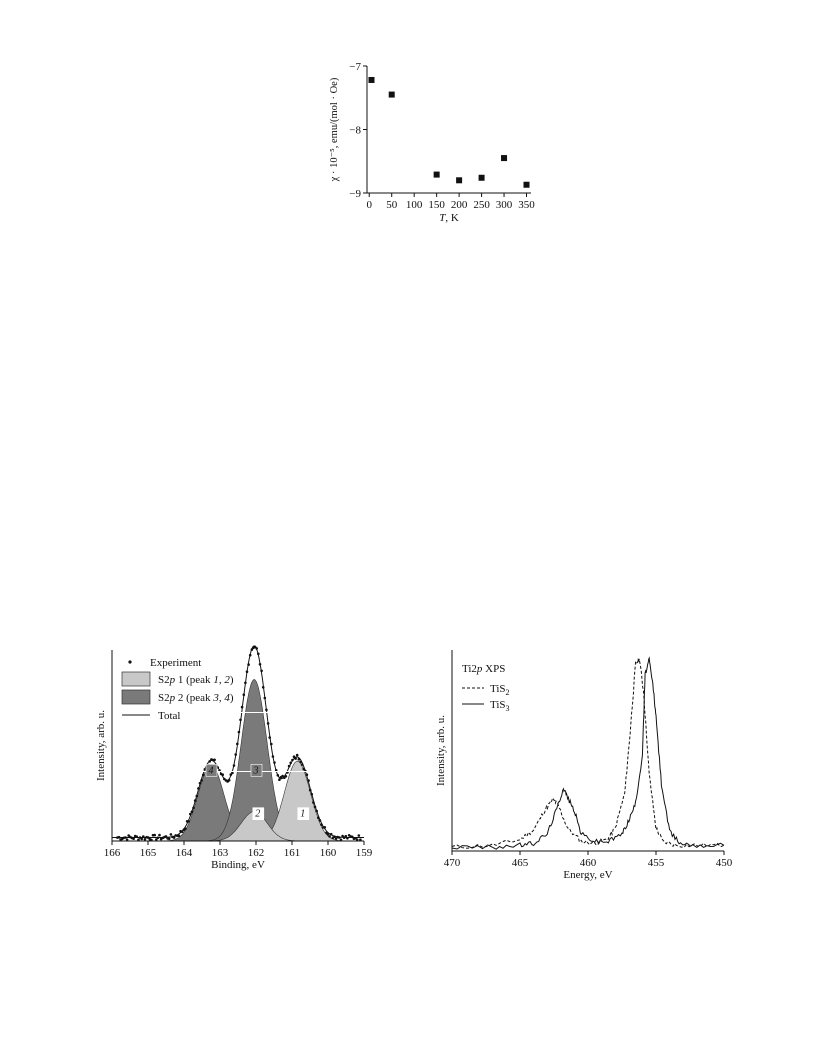 Image resolution: width=816 pixels, height=1056 pixels. What do you see at coordinates (148, 853) in the screenshot?
I see `x-tick-label: 165` at bounding box center [148, 853].